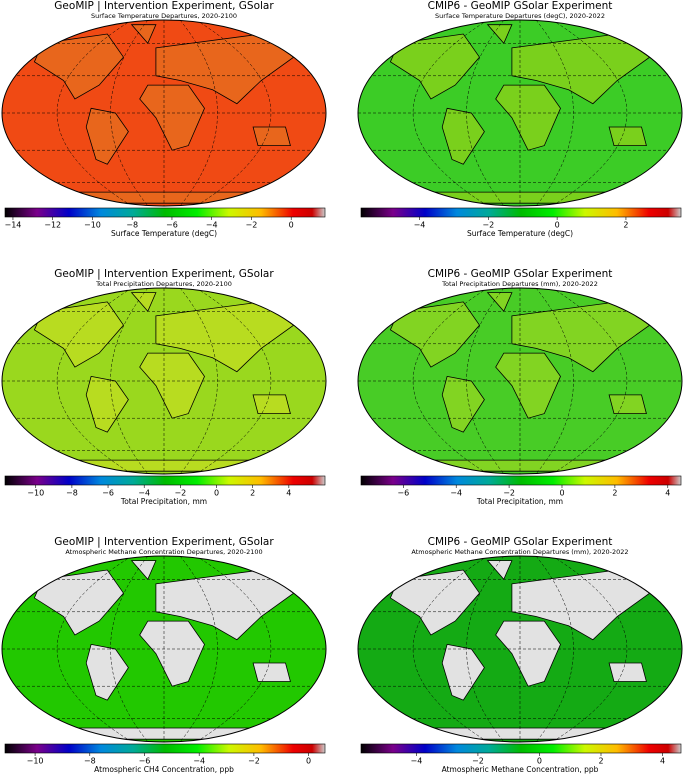 The image size is (685, 774). I want to click on colorbar-tick-label: 2, so click(625, 225).